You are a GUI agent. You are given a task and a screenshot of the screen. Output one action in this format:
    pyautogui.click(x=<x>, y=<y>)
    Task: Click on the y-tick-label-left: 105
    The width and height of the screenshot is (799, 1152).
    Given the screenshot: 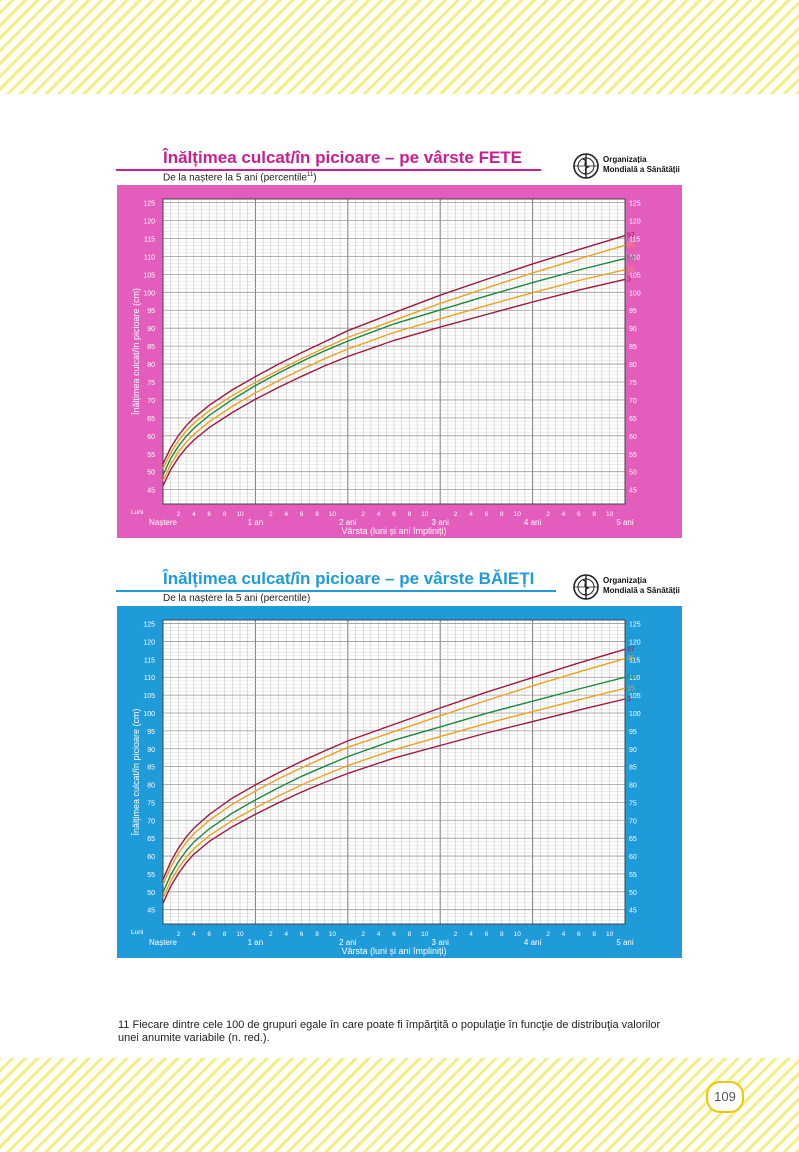 What is the action you would take?
    pyautogui.click(x=149, y=275)
    